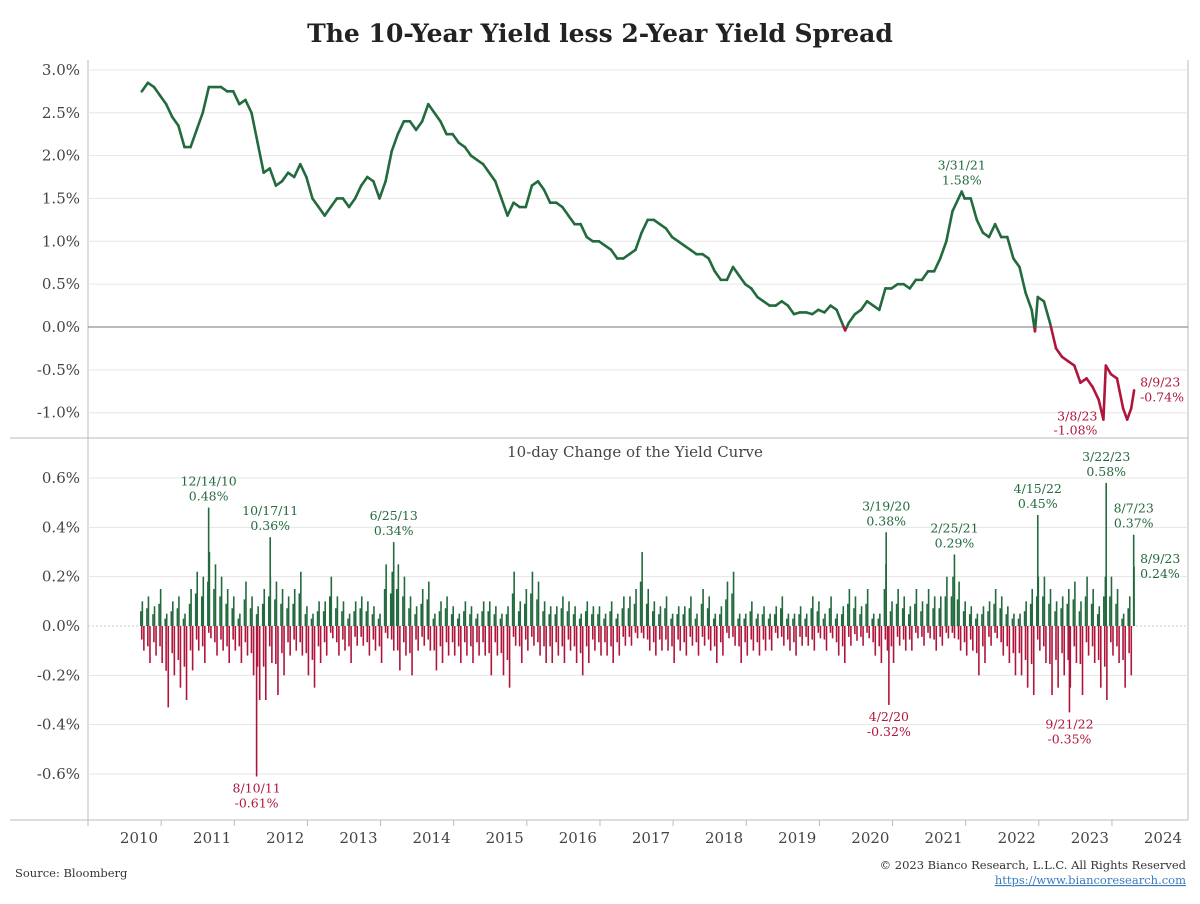 The image size is (1200, 904). Describe the element at coordinates (1090, 880) in the screenshot. I see `website-link: https://www.biancoresearch.com` at that location.